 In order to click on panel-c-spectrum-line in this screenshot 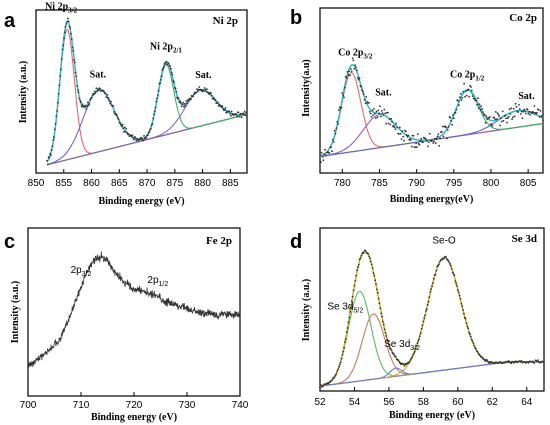, I will do `click(134, 310)`.